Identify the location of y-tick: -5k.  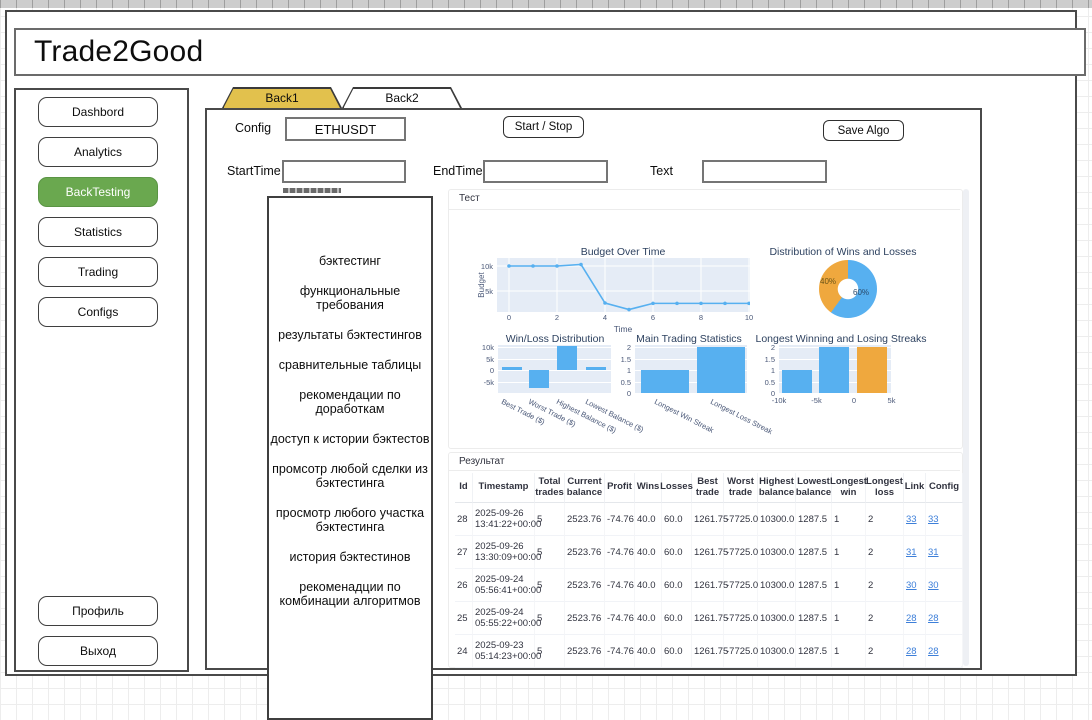
(488, 382).